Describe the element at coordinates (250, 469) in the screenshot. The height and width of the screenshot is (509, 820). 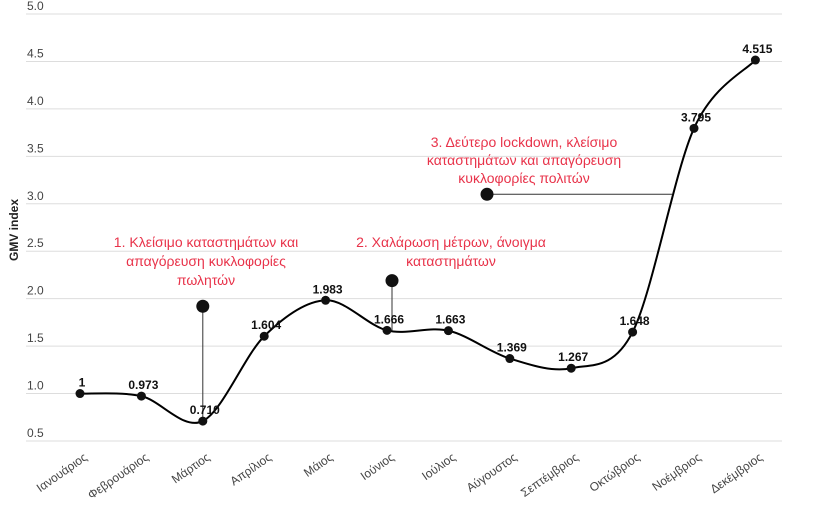
I see `x-tick-label: Απρίλιος` at that location.